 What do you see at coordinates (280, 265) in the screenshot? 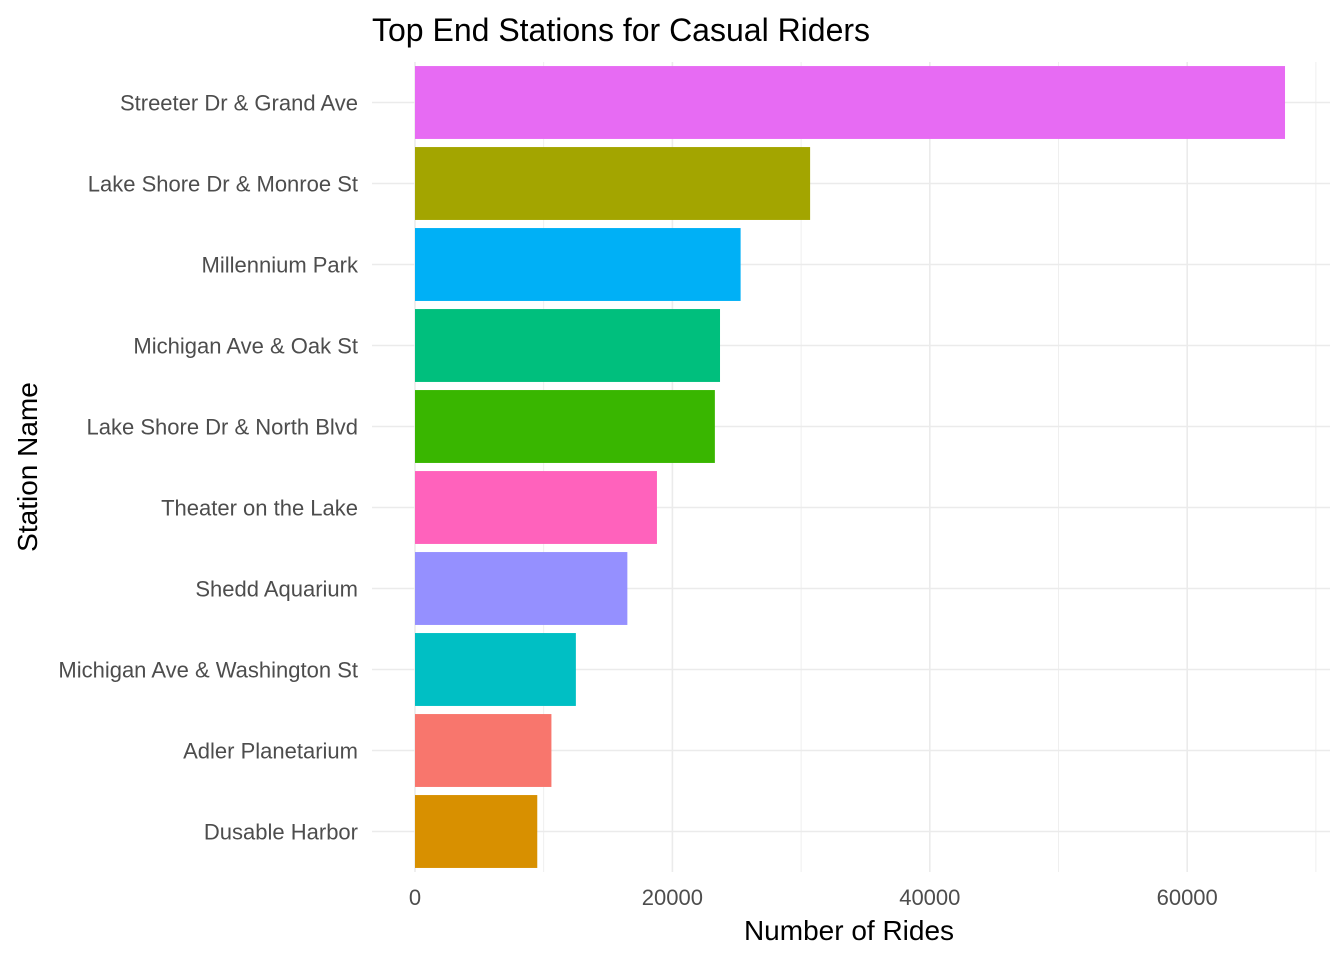
I see `y-tick-label: Millennium Park` at bounding box center [280, 265].